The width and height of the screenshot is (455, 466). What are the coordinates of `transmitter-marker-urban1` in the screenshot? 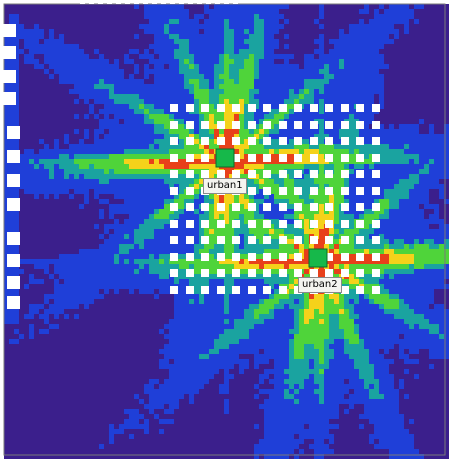 It's located at (225, 158).